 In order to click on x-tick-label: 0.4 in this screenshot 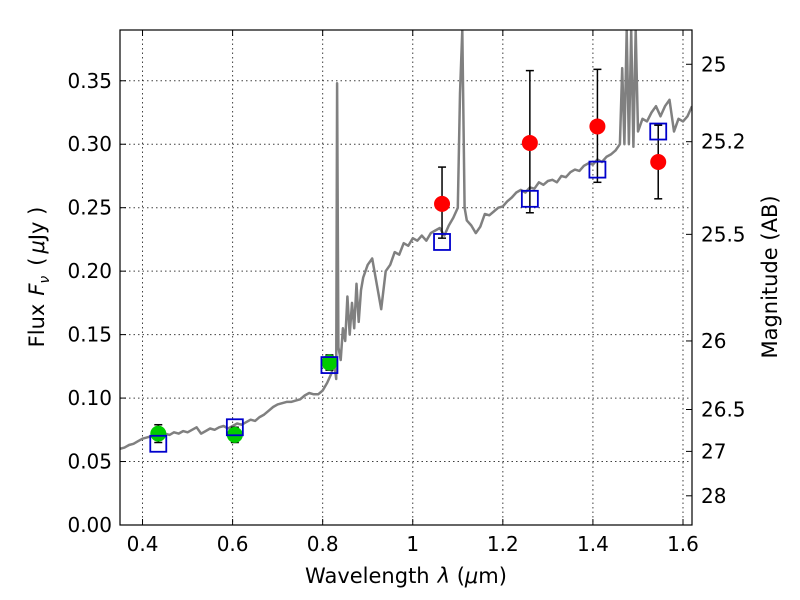, I will do `click(143, 544)`.